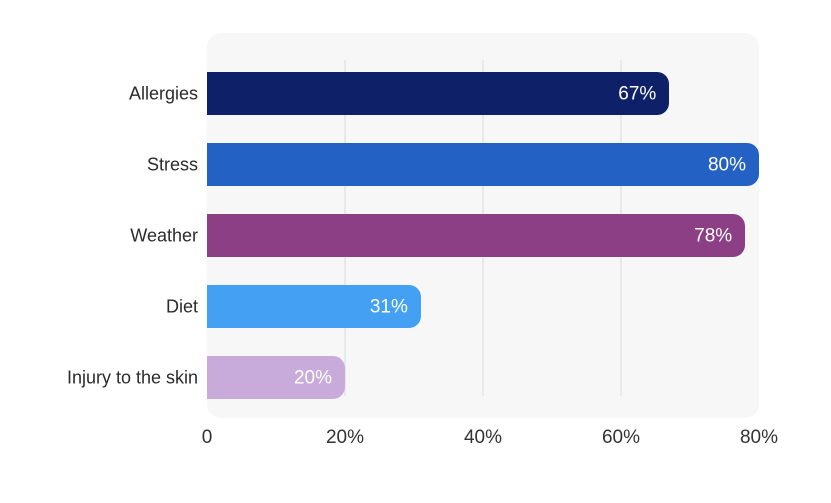 The image size is (831, 503). I want to click on category-label-injury-to-the-skin: Injury to the skin, so click(132, 377).